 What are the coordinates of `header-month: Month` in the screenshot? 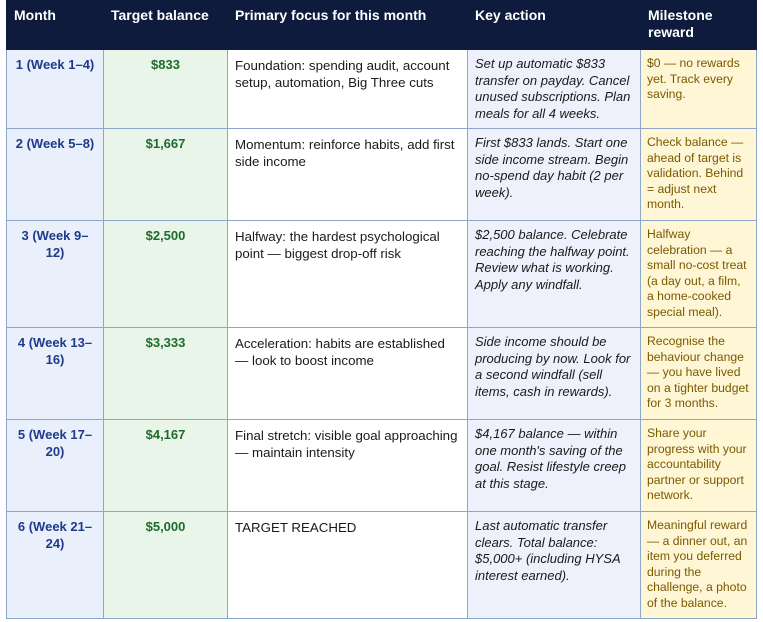 It's located at (55, 25).